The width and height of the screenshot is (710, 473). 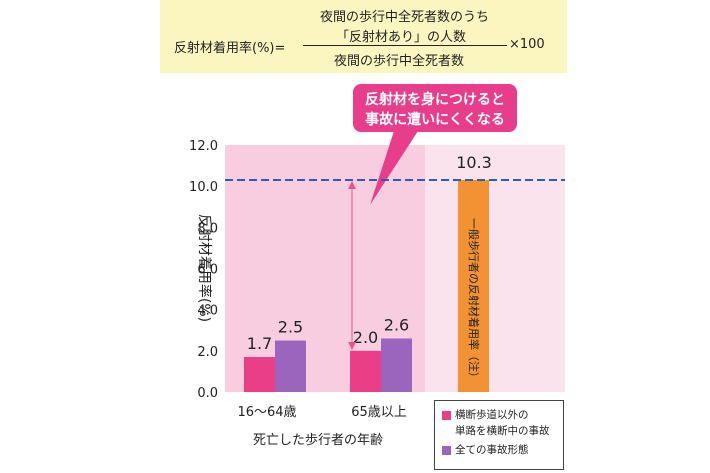 I want to click on y-tick-label: 12.0, so click(x=203, y=146).